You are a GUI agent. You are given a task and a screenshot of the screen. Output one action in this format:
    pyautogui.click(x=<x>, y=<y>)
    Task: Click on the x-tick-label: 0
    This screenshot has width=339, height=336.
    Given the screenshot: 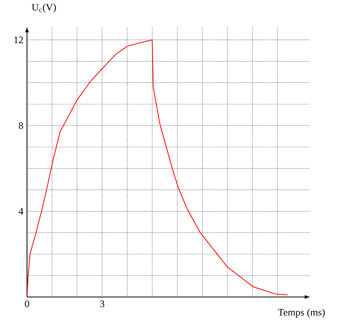 What is the action you would take?
    pyautogui.click(x=27, y=304)
    